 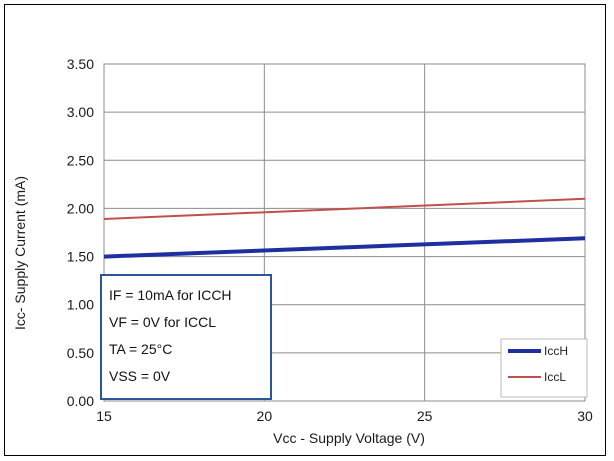 What do you see at coordinates (80, 257) in the screenshot?
I see `y-tick-label: 1.50` at bounding box center [80, 257].